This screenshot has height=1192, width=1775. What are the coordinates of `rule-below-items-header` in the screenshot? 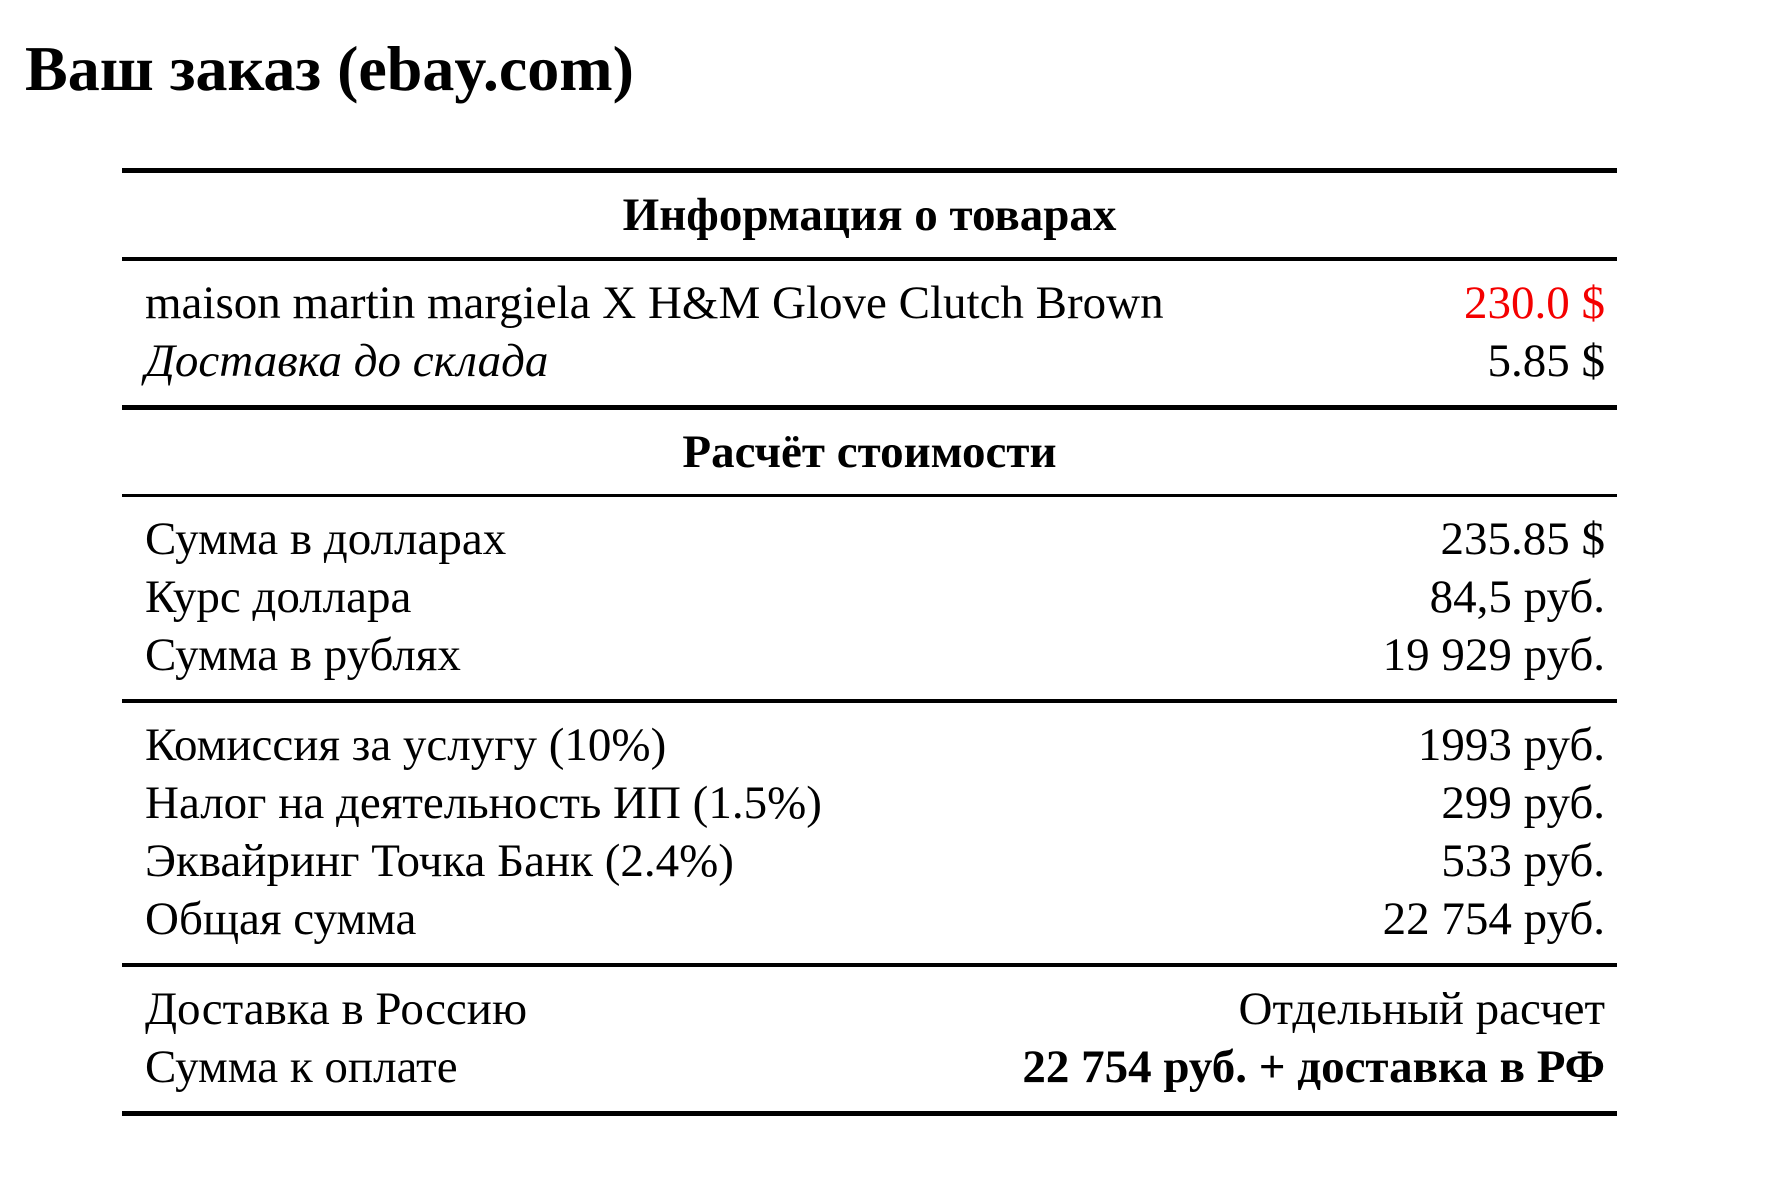 It's located at (869, 259).